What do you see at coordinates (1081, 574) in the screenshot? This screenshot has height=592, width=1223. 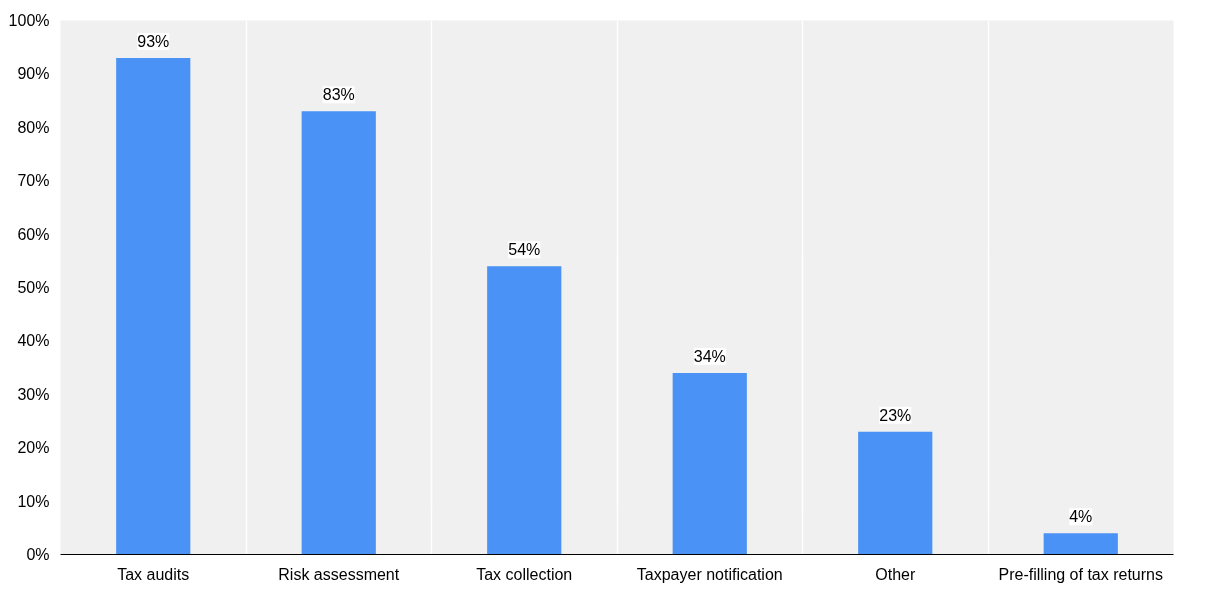 I see `x-tick-label: Pre-filling of tax returns` at bounding box center [1081, 574].